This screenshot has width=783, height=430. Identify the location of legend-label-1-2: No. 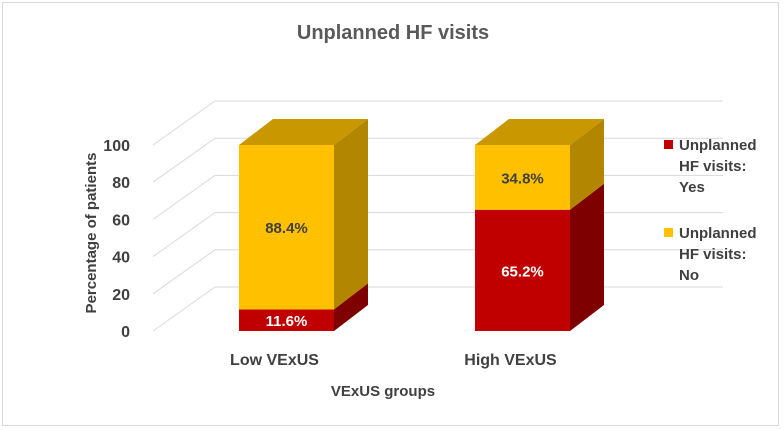
(689, 275).